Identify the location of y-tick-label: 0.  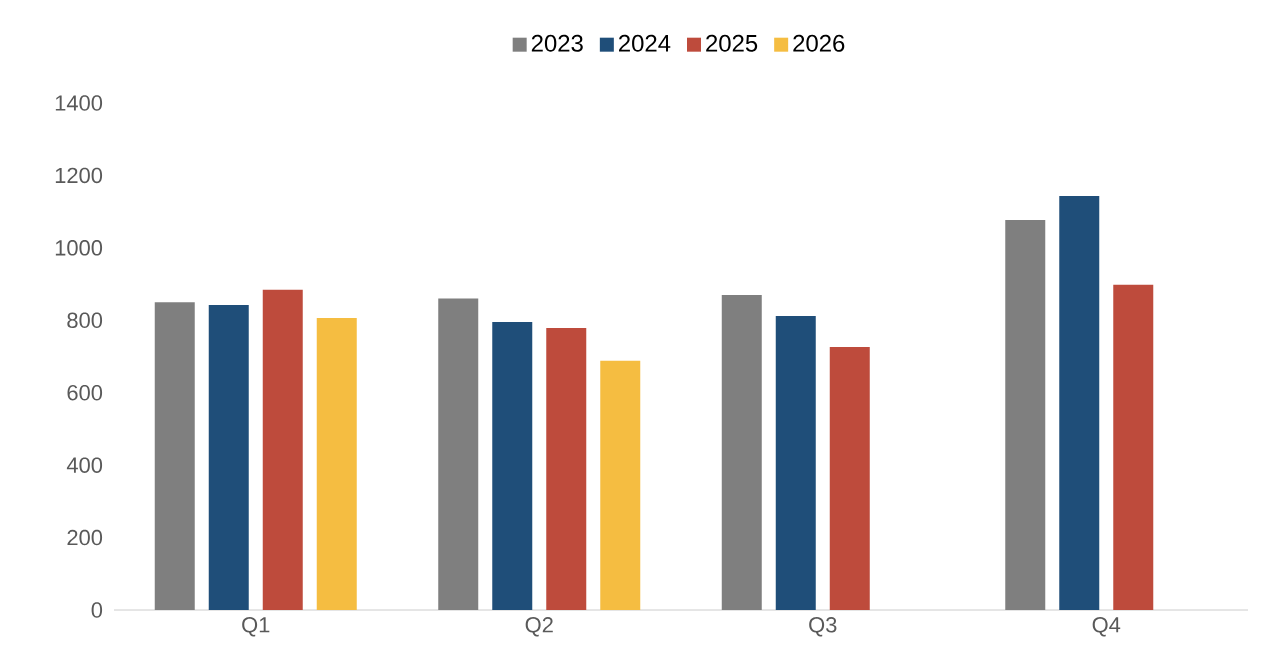
(97, 610).